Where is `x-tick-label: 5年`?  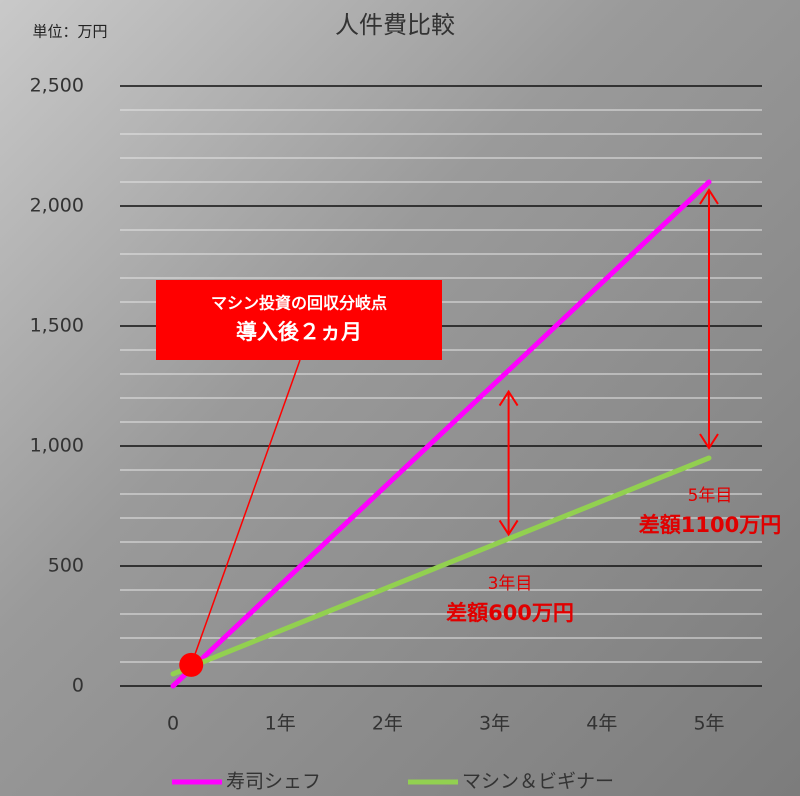 x-tick-label: 5年 is located at coordinates (708, 724).